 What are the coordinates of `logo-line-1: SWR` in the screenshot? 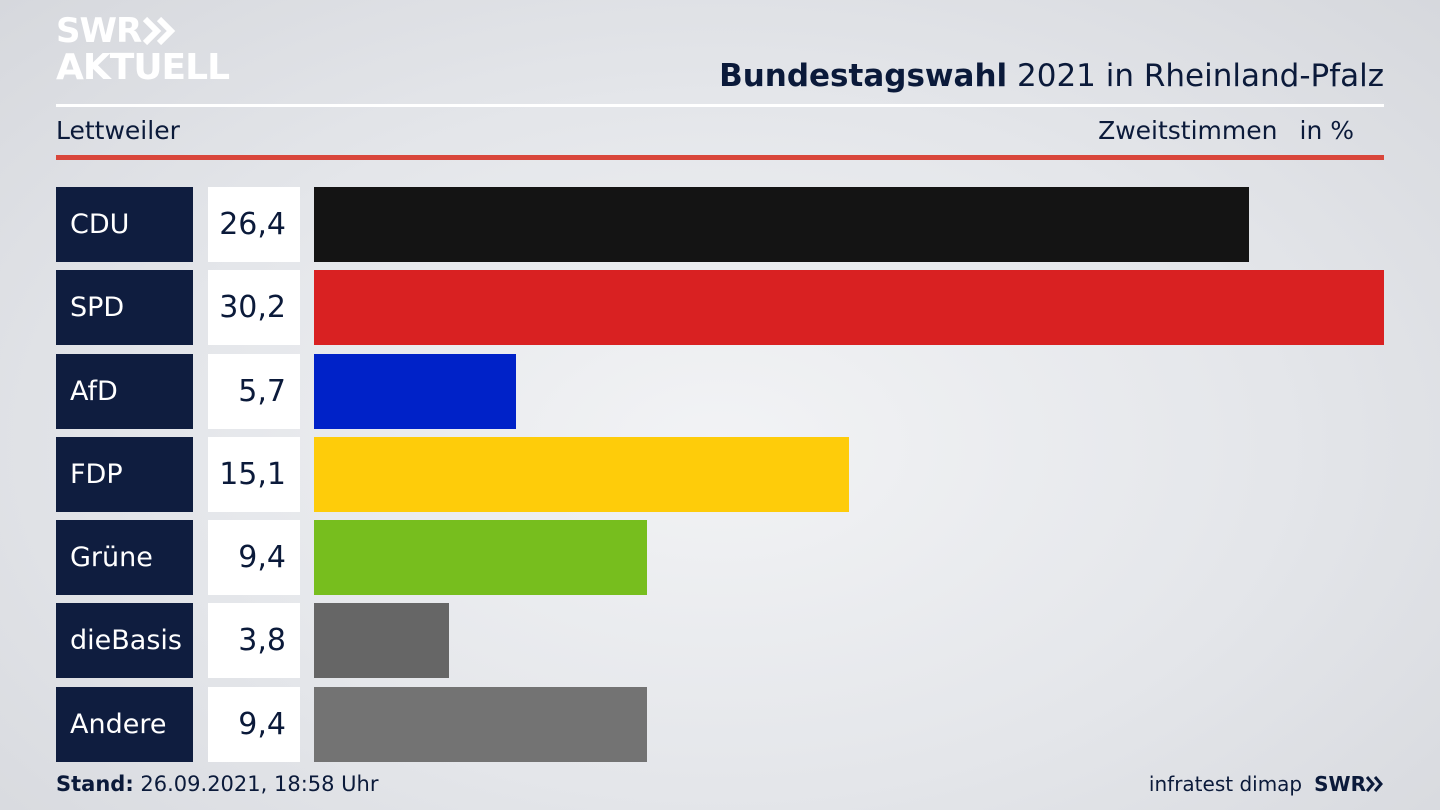 It's located at (142, 31).